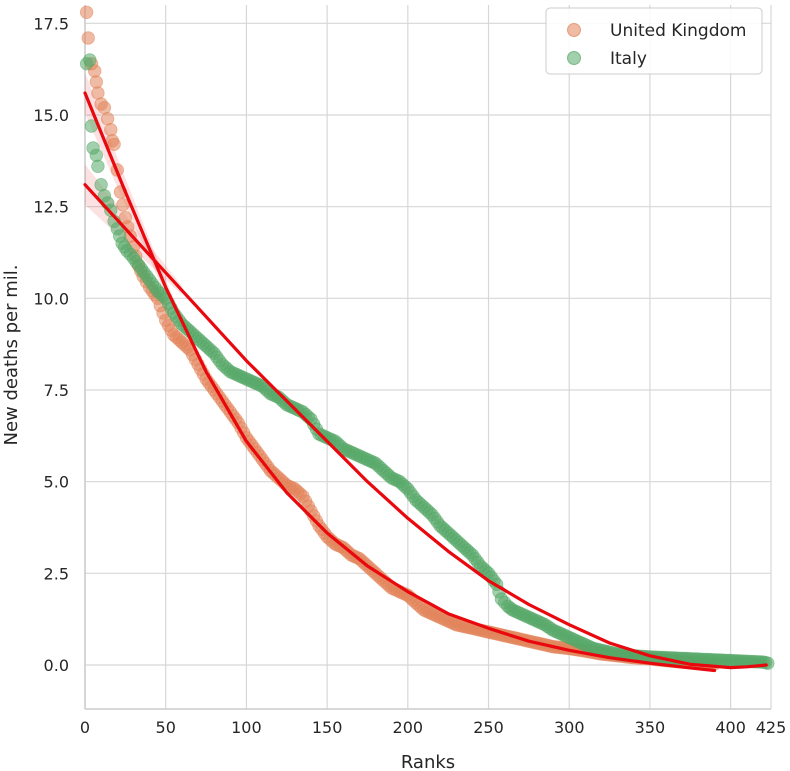  What do you see at coordinates (56, 573) in the screenshot?
I see `y-tick-label: 2.5` at bounding box center [56, 573].